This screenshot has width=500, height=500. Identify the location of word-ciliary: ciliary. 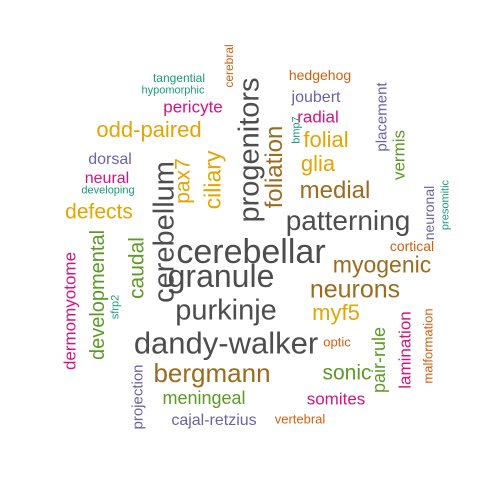
(212, 180).